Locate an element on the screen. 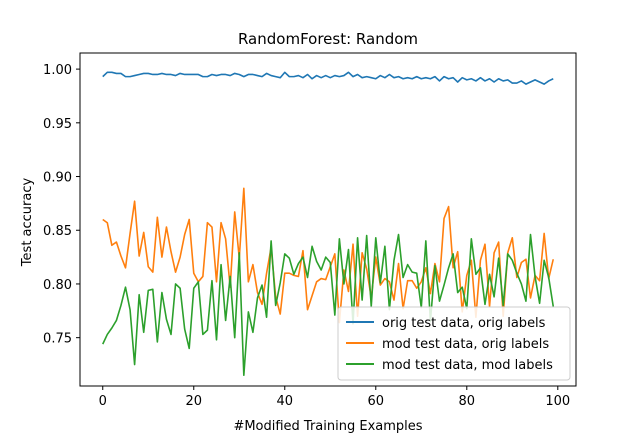 This screenshot has height=438, width=640. x-tick-label: 60 is located at coordinates (376, 401).